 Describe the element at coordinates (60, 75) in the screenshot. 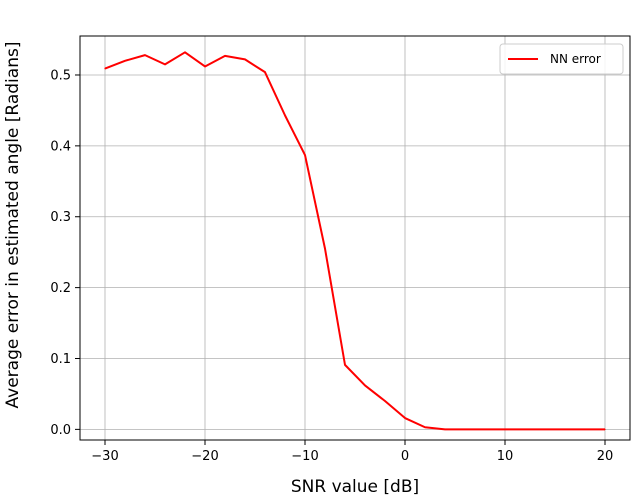

I see `y-tick-label: 0.5` at that location.